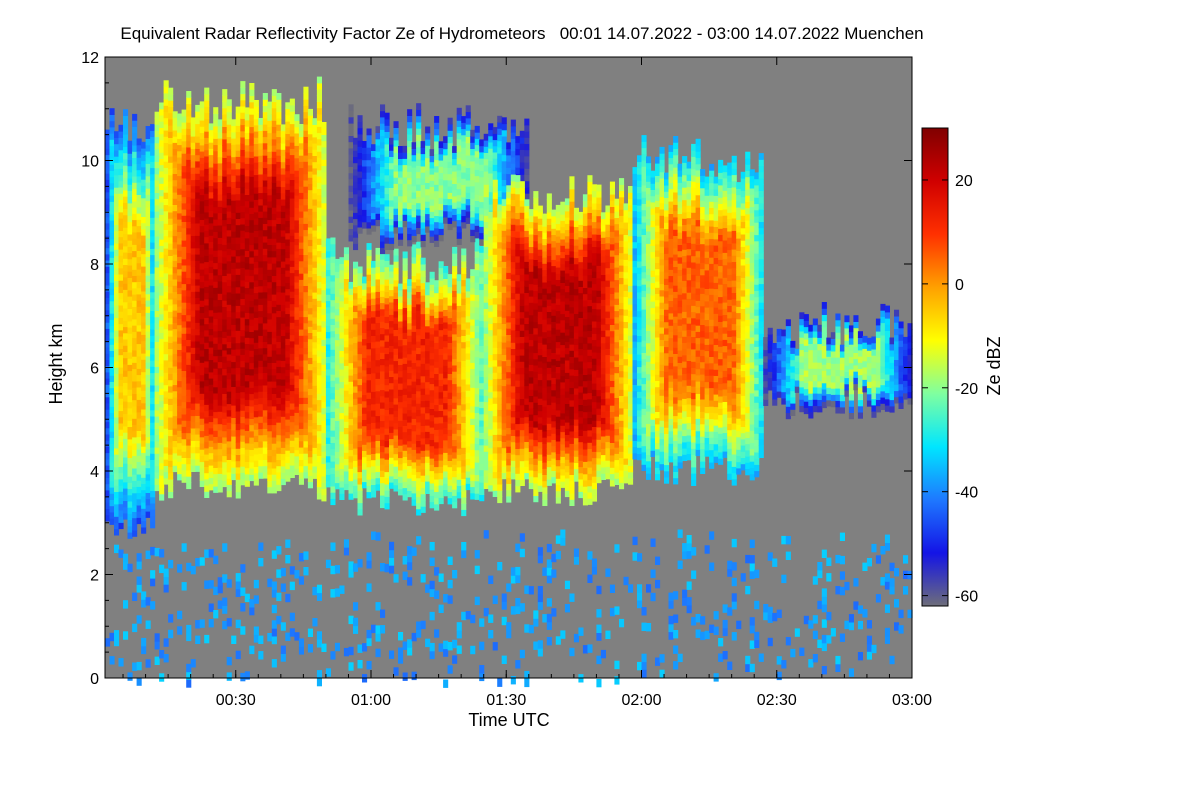  What do you see at coordinates (912, 700) in the screenshot?
I see `x-tick-label: 03:00` at bounding box center [912, 700].